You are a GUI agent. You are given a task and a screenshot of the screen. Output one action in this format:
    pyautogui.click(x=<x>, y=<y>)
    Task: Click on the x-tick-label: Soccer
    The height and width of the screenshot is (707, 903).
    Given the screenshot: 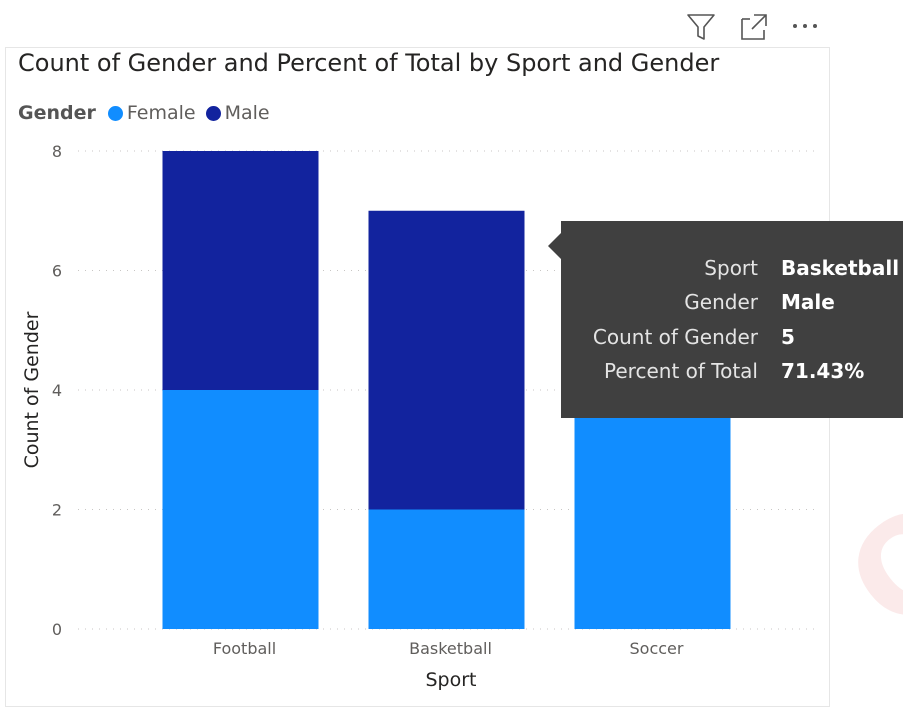 What is the action you would take?
    pyautogui.click(x=657, y=648)
    